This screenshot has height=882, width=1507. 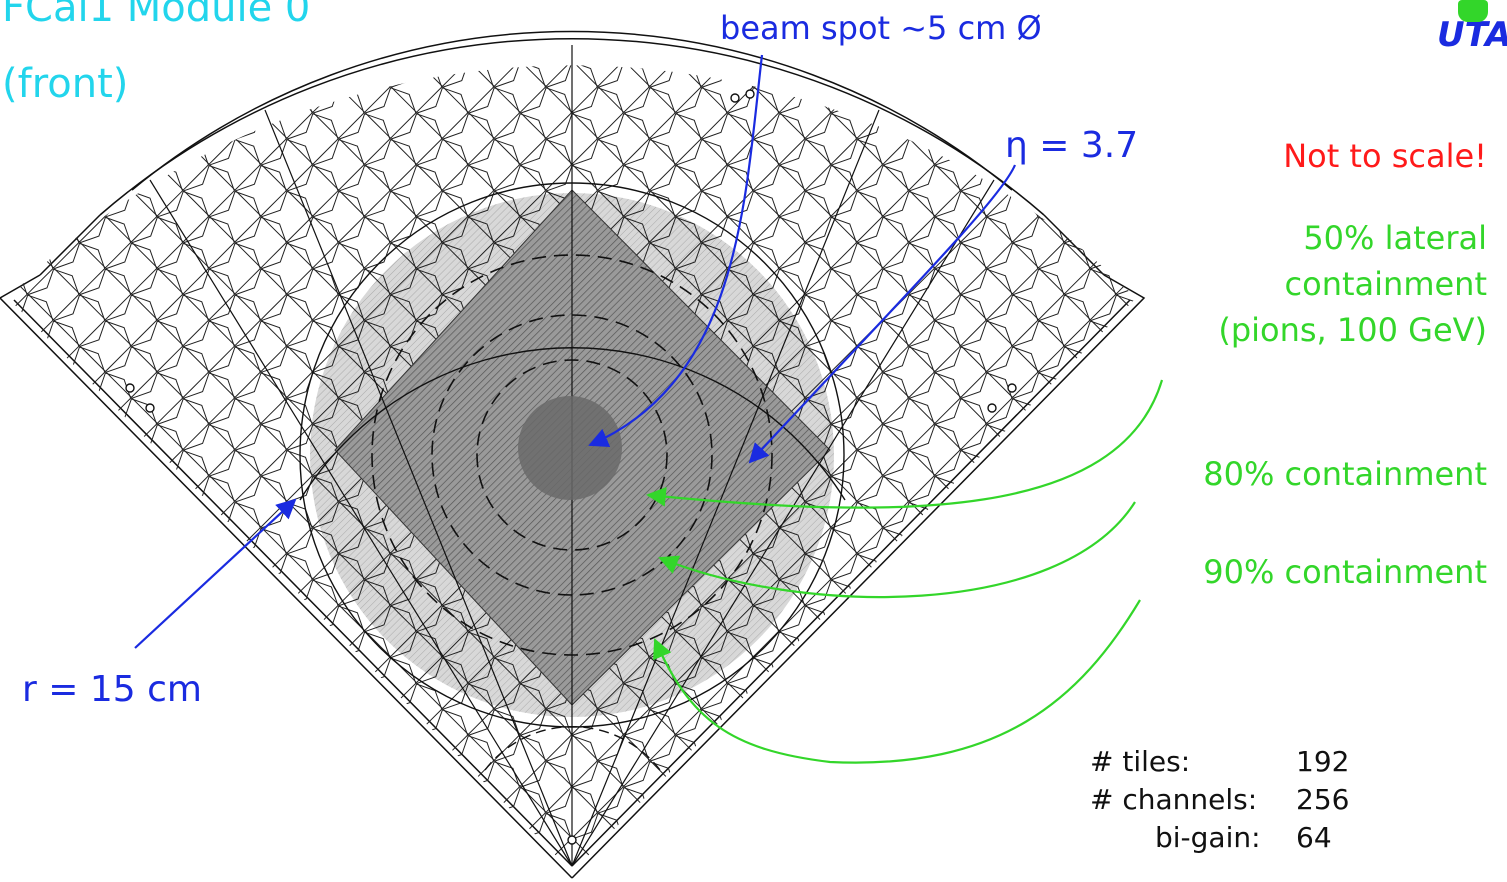 I want to click on lateral-label-1: 50% lateral, so click(x=1395, y=238).